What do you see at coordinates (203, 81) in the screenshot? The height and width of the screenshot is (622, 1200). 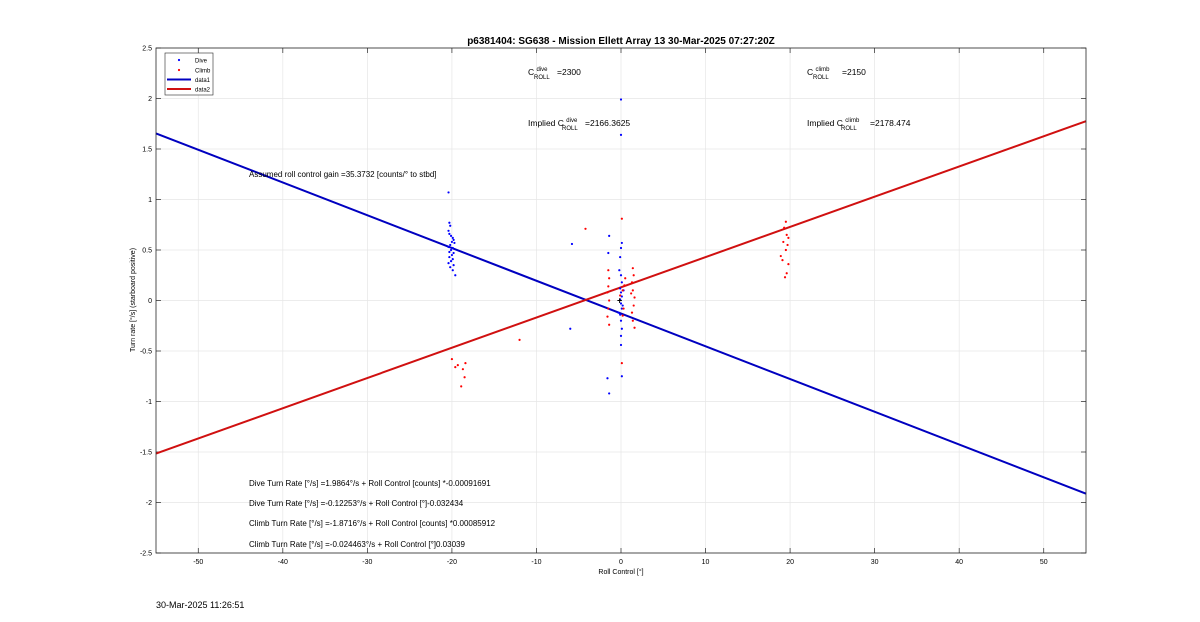 I see `legend-label-data1: data1` at bounding box center [203, 81].